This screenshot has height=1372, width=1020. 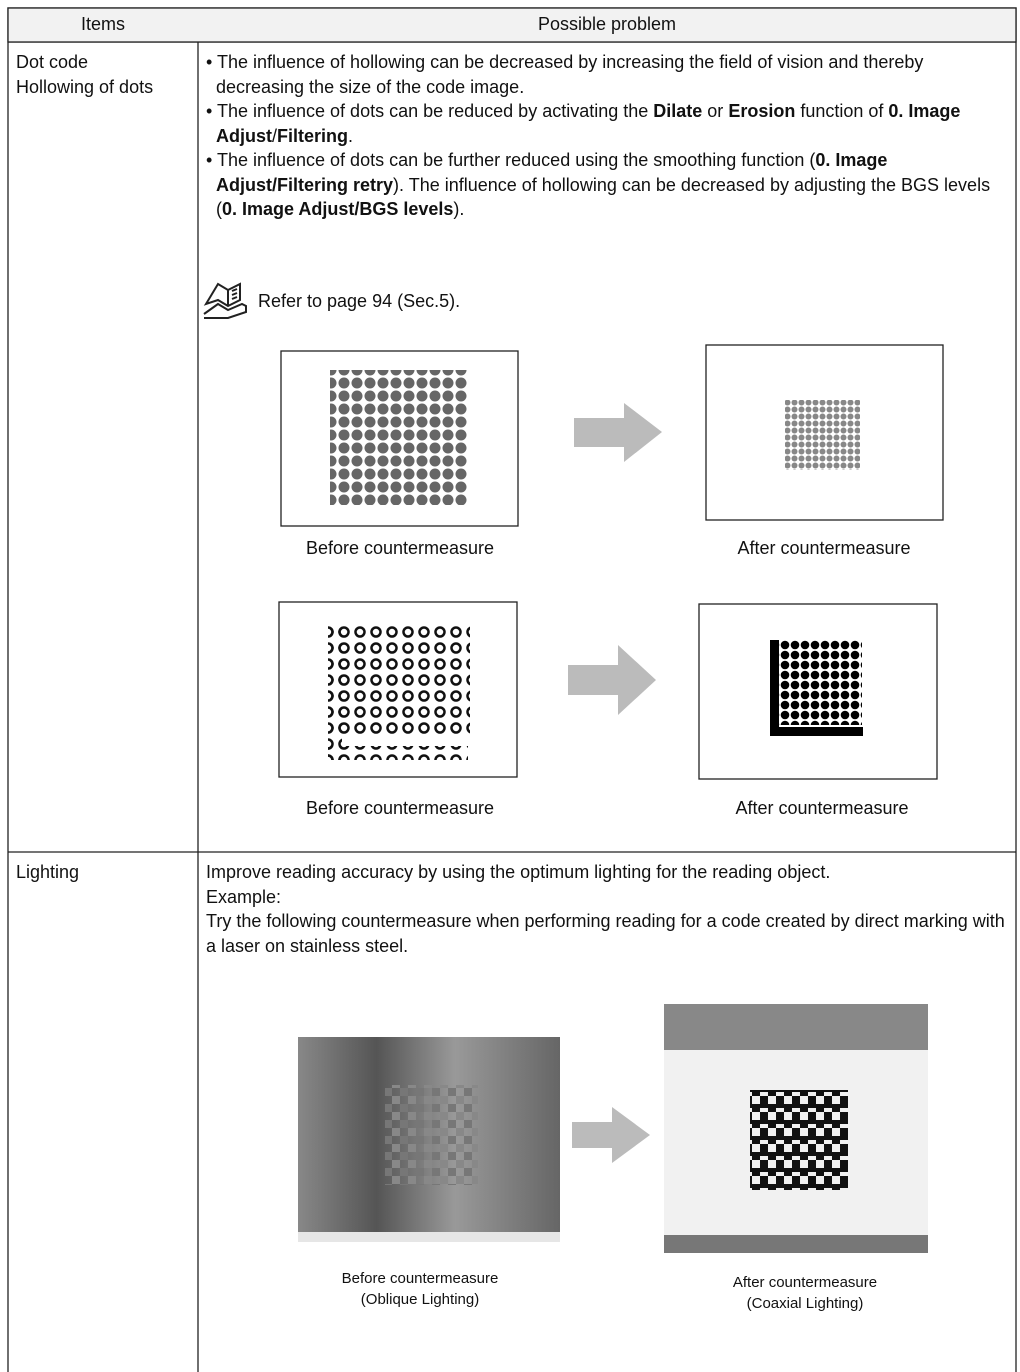 I want to click on caption: After countermeasure (Coaxial Lighting), so click(x=805, y=1293).